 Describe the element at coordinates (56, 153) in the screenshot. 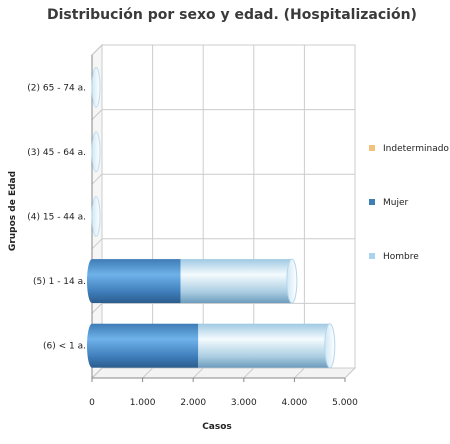

I see `y-tick-label: (3) 45 - 64 a.` at that location.